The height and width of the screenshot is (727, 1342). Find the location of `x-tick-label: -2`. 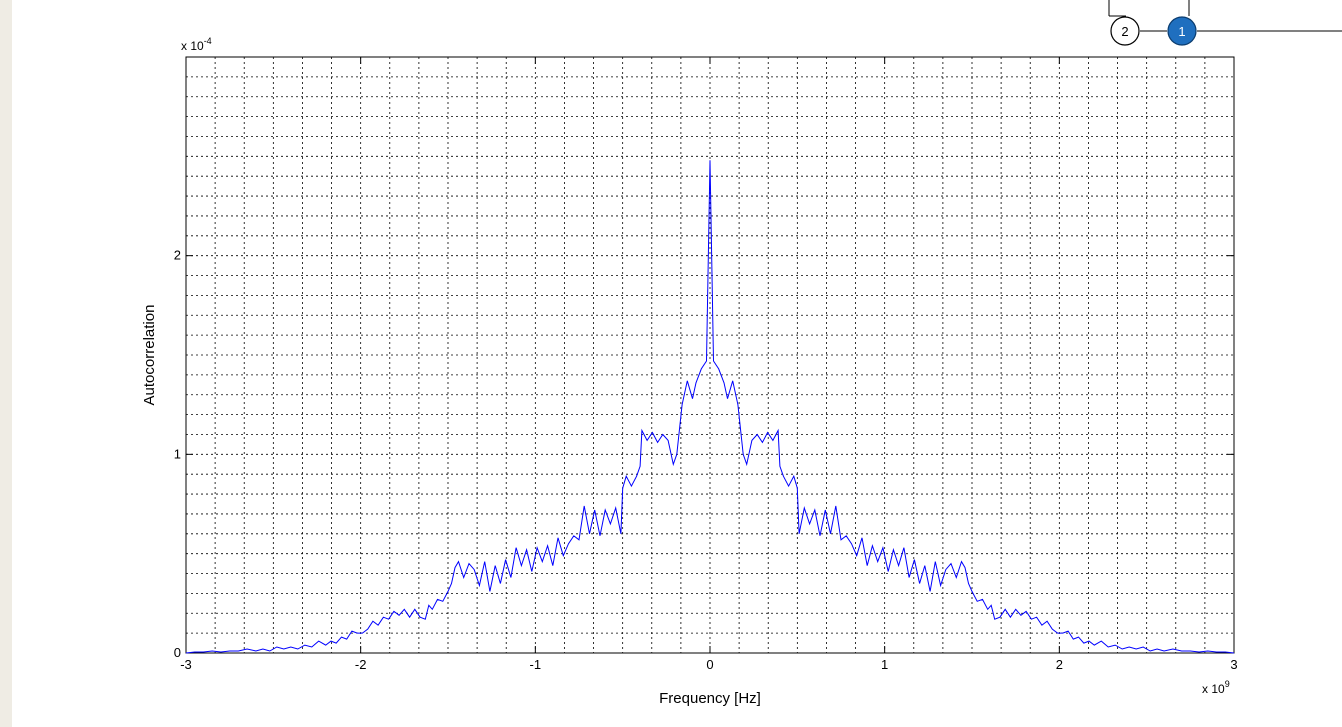

x-tick-label: -2 is located at coordinates (361, 664).